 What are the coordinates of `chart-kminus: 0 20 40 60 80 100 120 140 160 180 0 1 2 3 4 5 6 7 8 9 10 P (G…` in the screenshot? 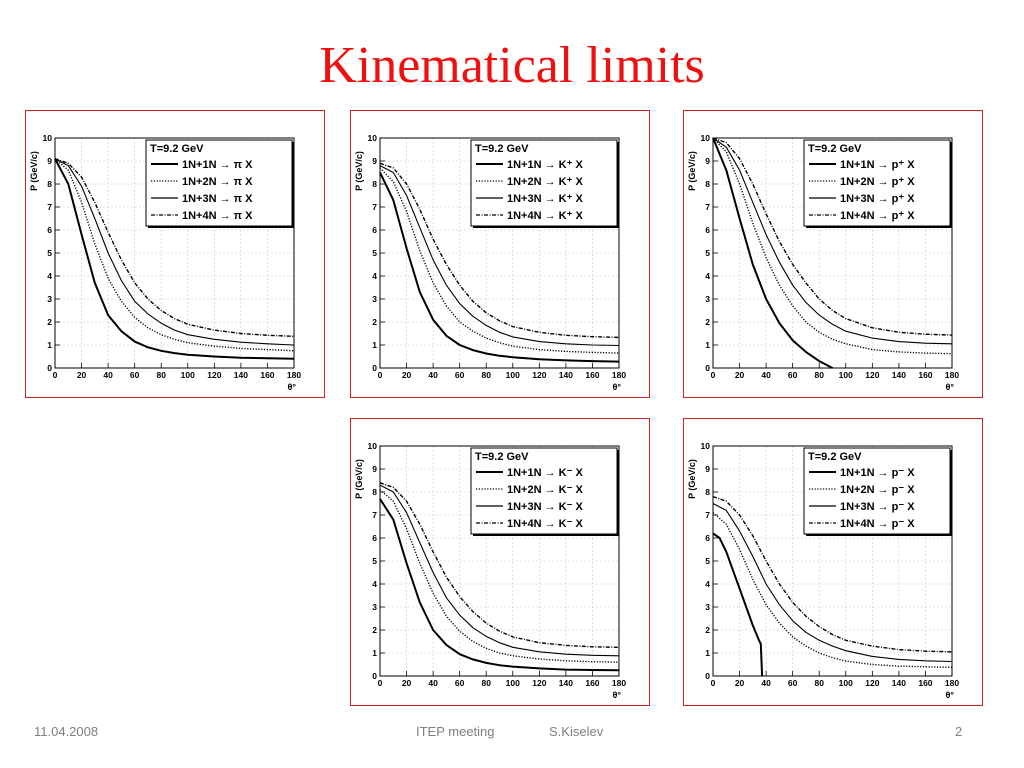 It's located at (490, 570).